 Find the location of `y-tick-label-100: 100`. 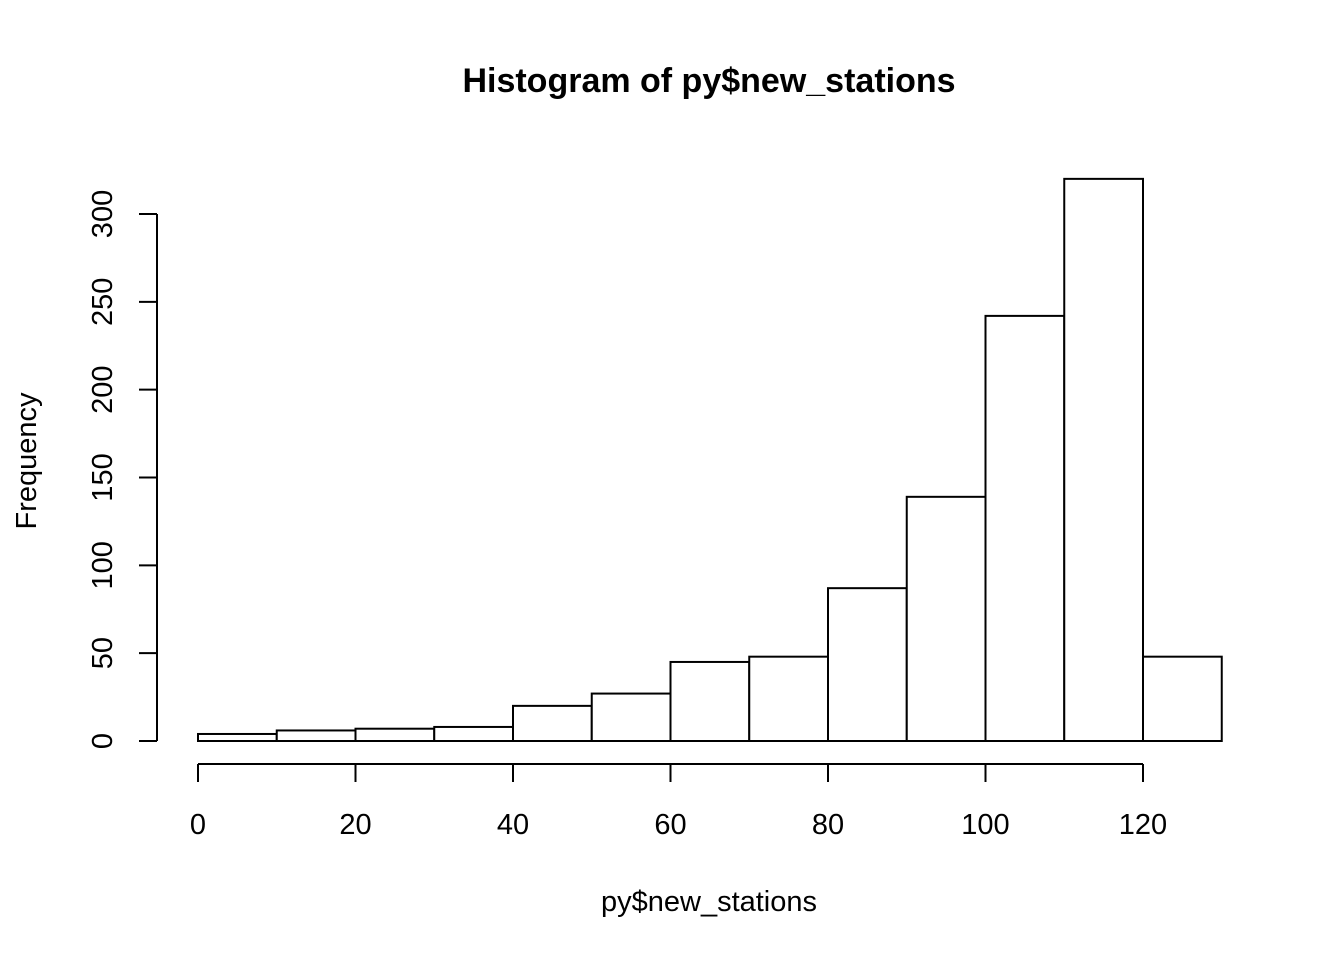

y-tick-label-100: 100 is located at coordinates (103, 565).